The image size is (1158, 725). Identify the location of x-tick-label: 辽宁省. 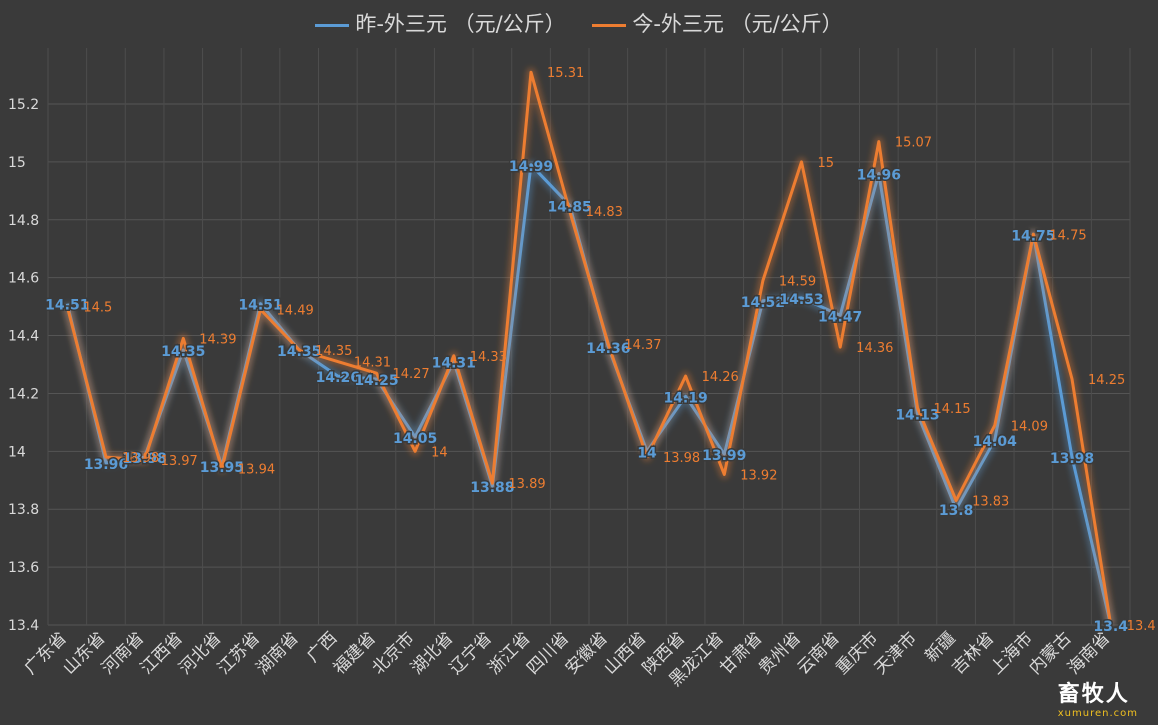
(471, 653).